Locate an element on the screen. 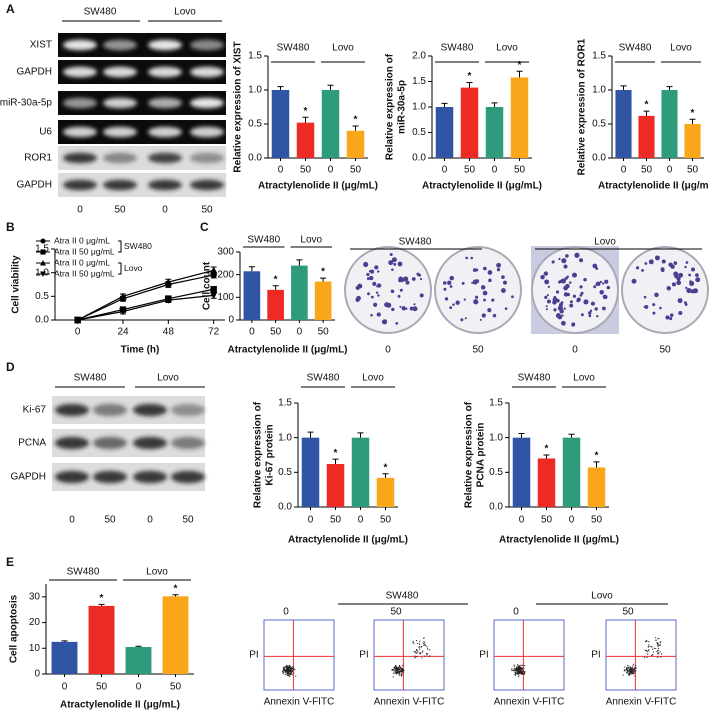 The image size is (709, 713). y-tick-label: 0.0 is located at coordinates (255, 158).